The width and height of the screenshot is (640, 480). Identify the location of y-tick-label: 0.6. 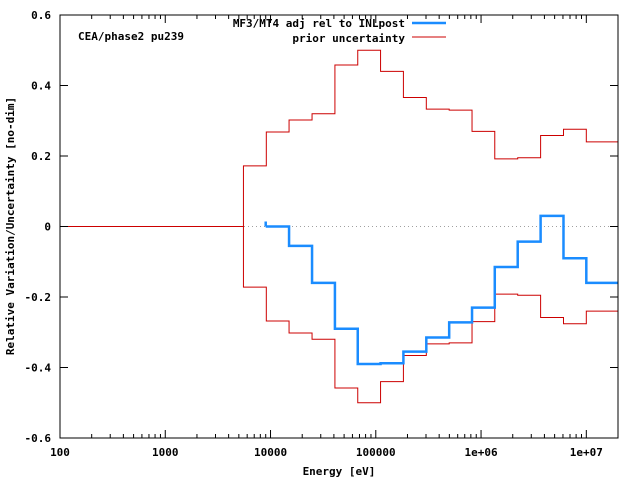
(41, 15).